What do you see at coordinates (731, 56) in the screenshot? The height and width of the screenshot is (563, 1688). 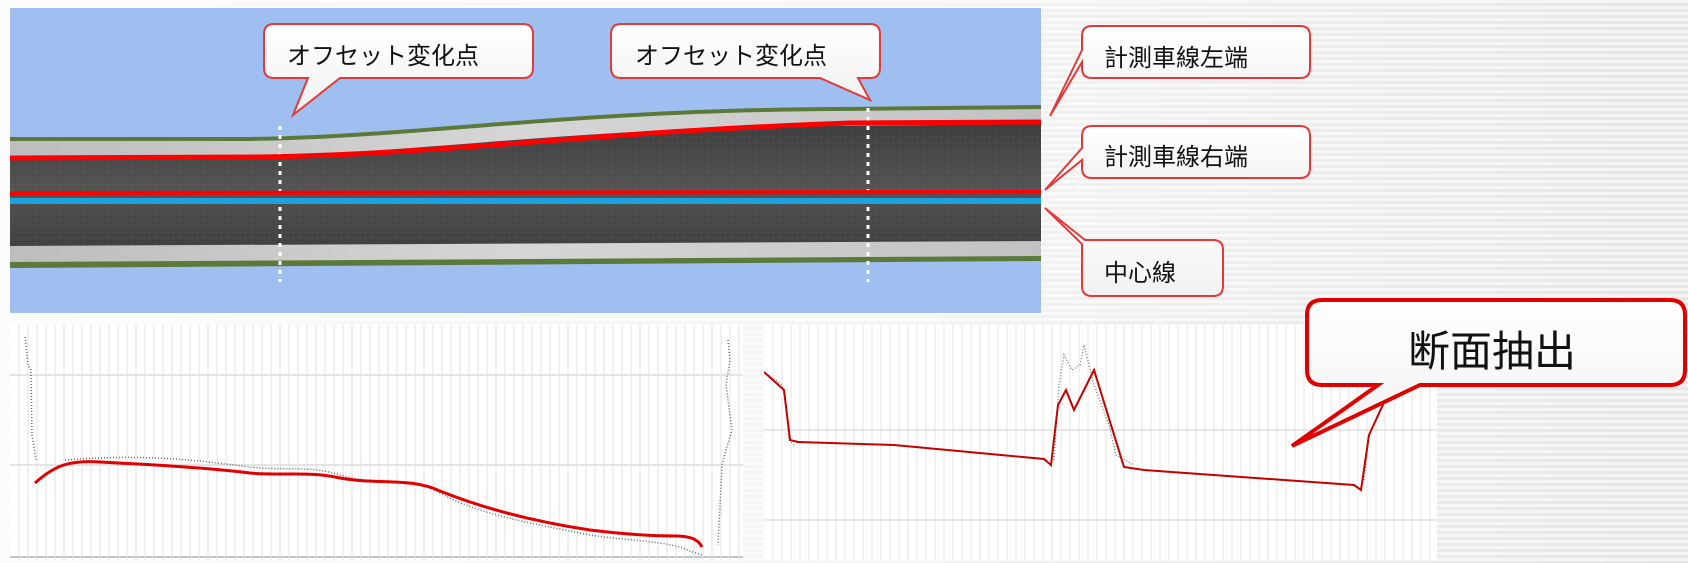 I see `callout-label-offset-right: オフセット変化点` at bounding box center [731, 56].